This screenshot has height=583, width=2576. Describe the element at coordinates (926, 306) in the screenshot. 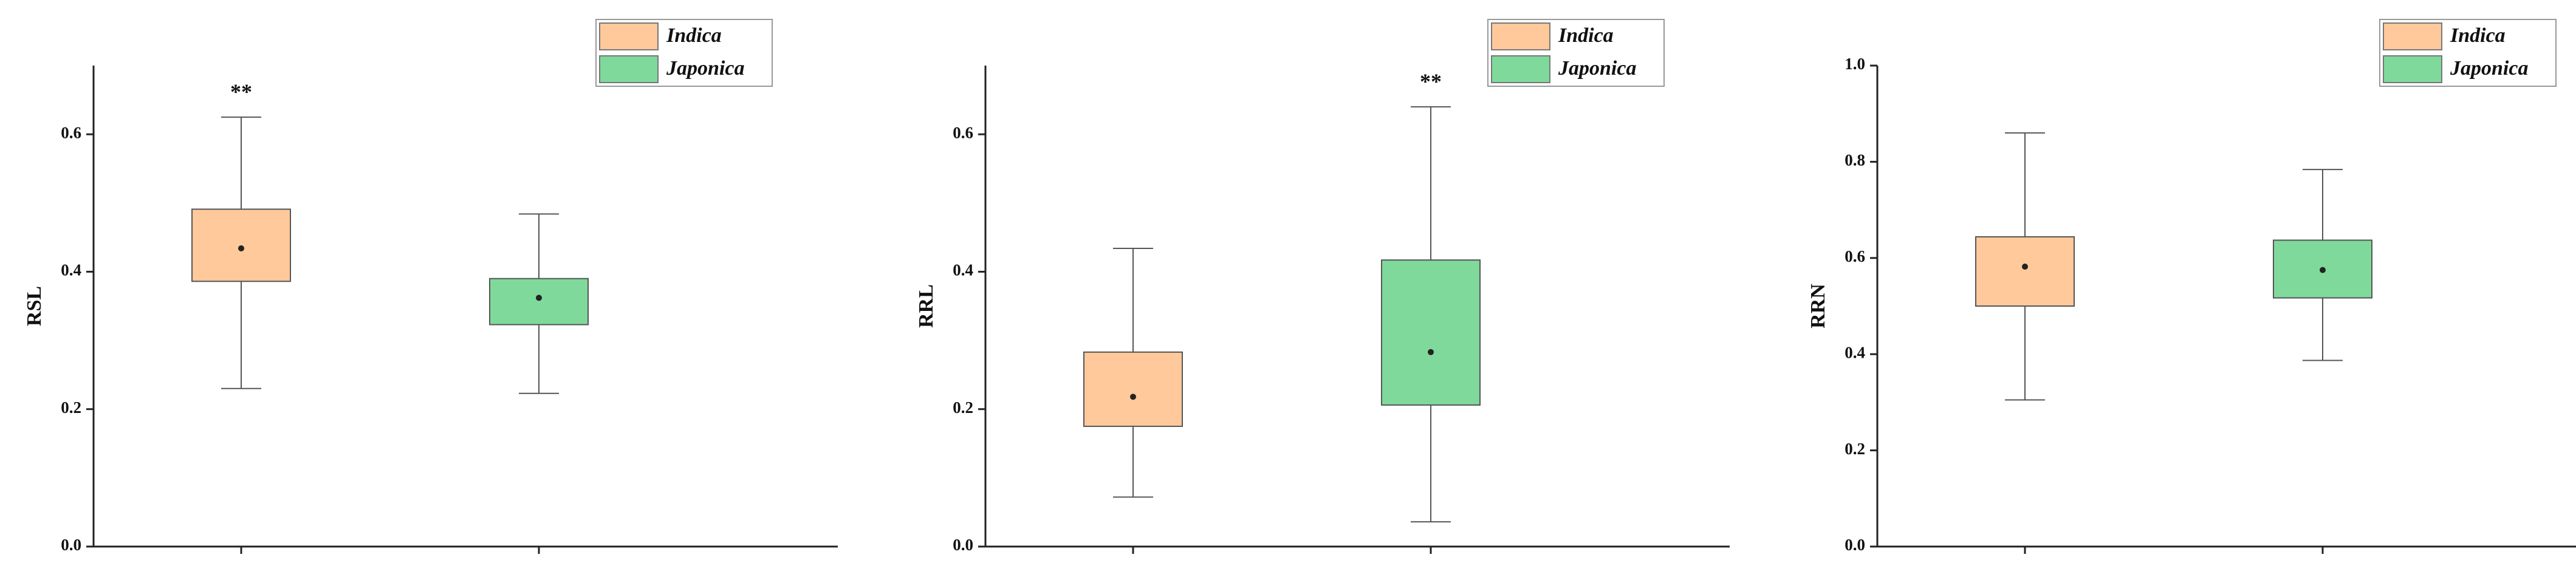

I see `y-axis-label: RRL` at that location.